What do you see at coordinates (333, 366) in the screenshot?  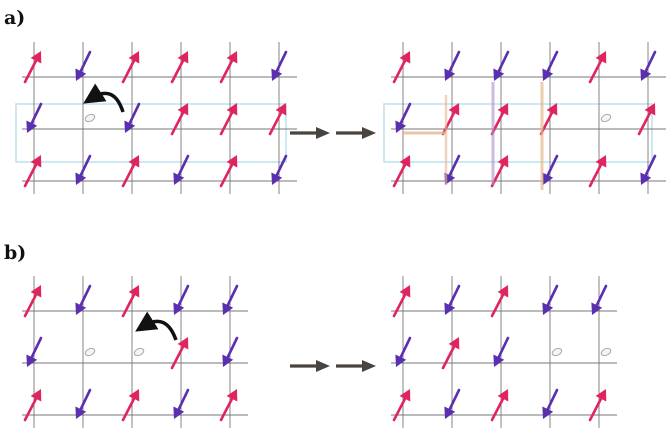 I see `transfer-arrow-b` at bounding box center [333, 366].